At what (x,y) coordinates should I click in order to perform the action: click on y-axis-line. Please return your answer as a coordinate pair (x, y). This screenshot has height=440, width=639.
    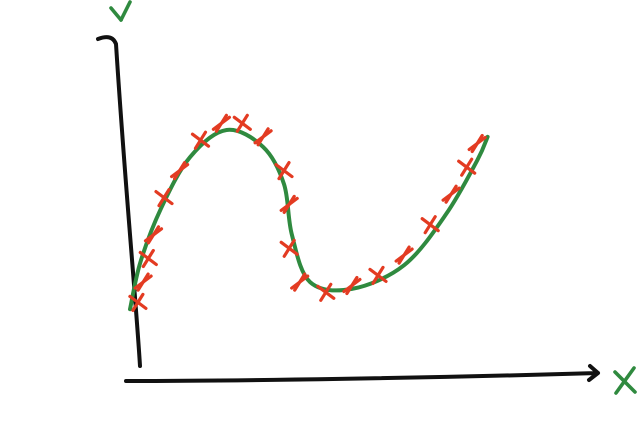
    Looking at the image, I should click on (119, 201).